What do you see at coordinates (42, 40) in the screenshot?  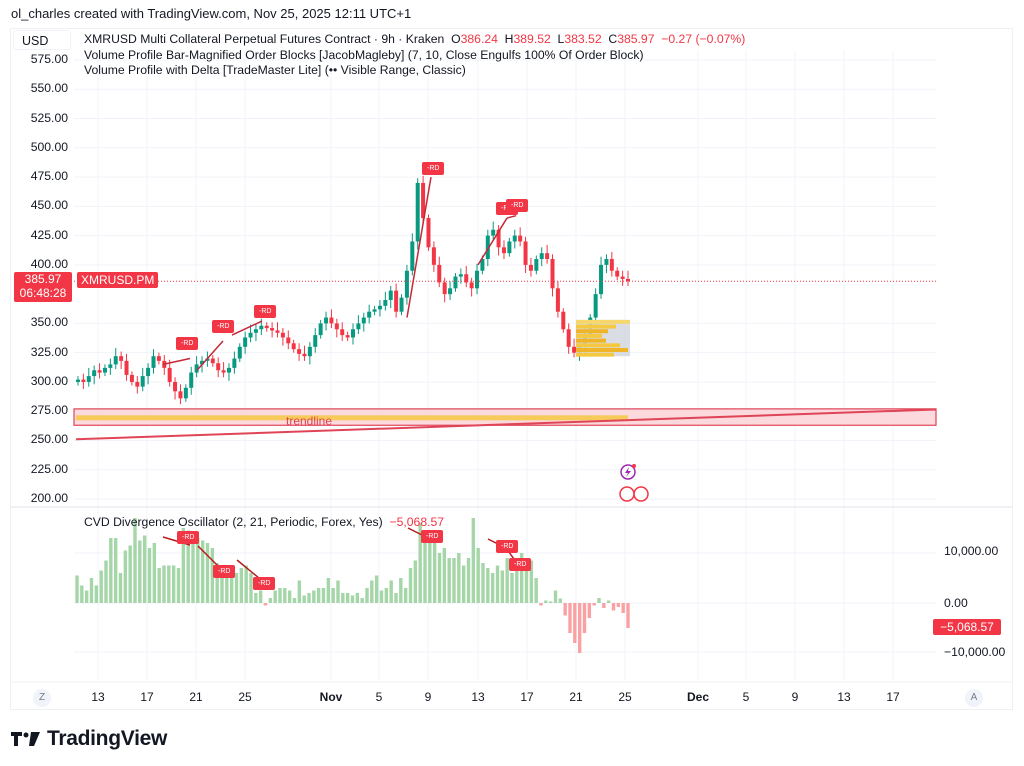 I see `currency-label: USD` at bounding box center [42, 40].